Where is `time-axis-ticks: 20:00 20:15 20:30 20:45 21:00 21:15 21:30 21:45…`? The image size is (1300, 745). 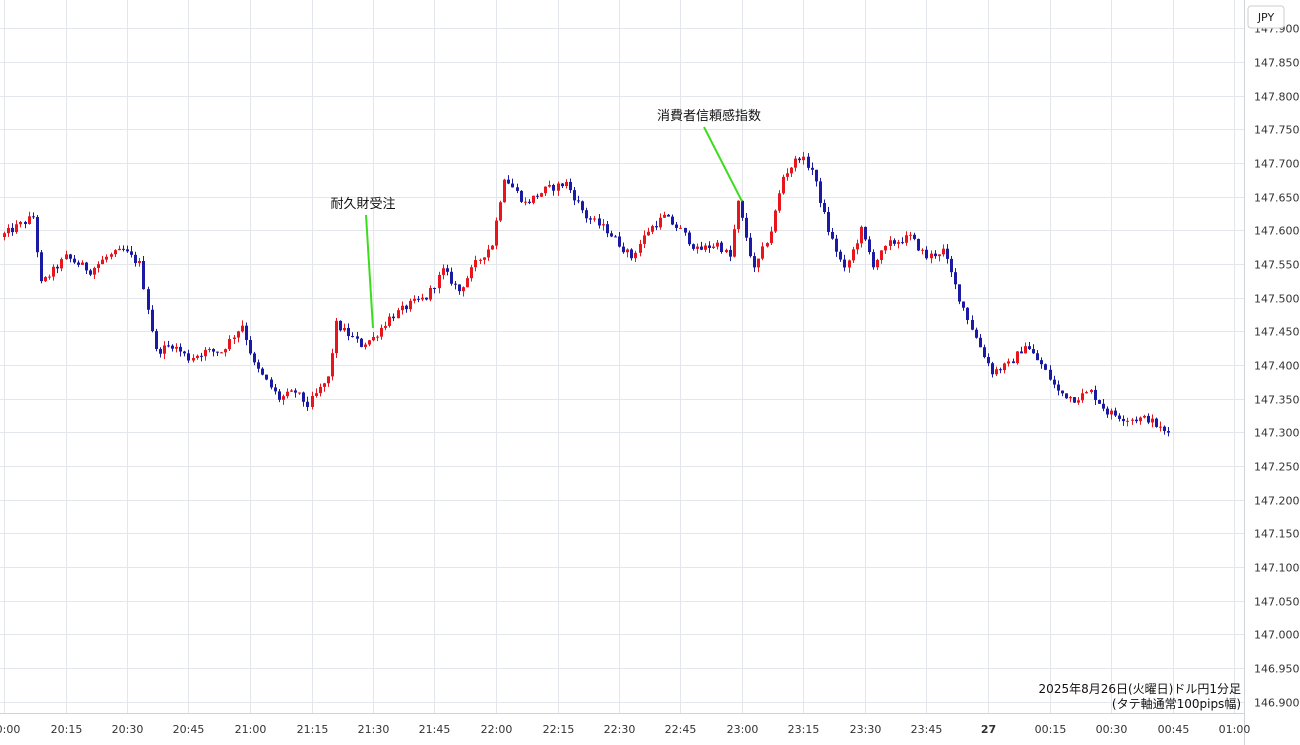 time-axis-ticks: 20:00 20:15 20:30 20:45 21:00 21:15 21:30 21:45… is located at coordinates (625, 729).